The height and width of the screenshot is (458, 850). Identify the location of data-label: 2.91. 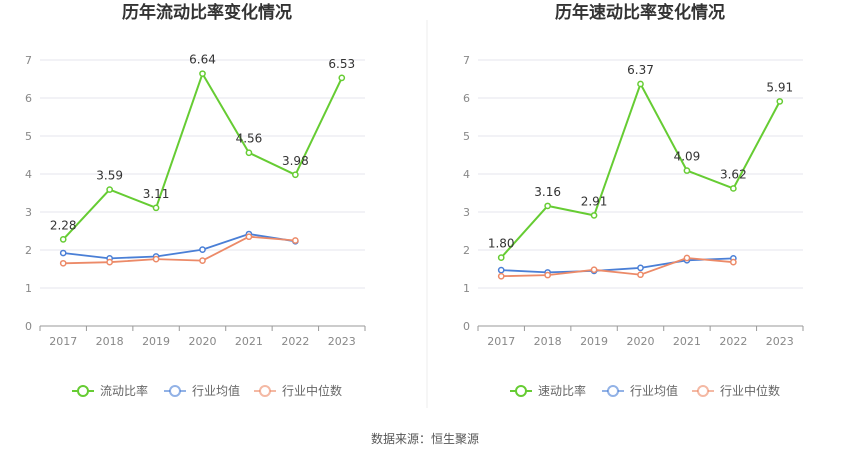
(594, 201).